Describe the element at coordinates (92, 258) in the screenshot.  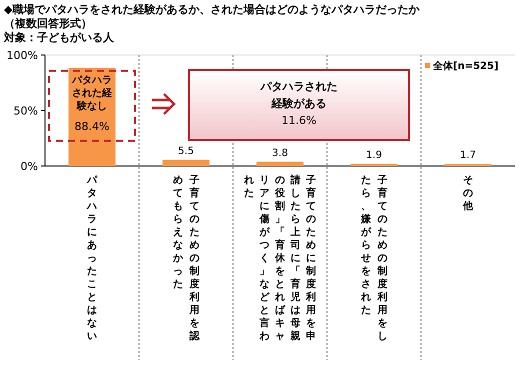
I see `category-label: パタハラにあったことはない` at that location.